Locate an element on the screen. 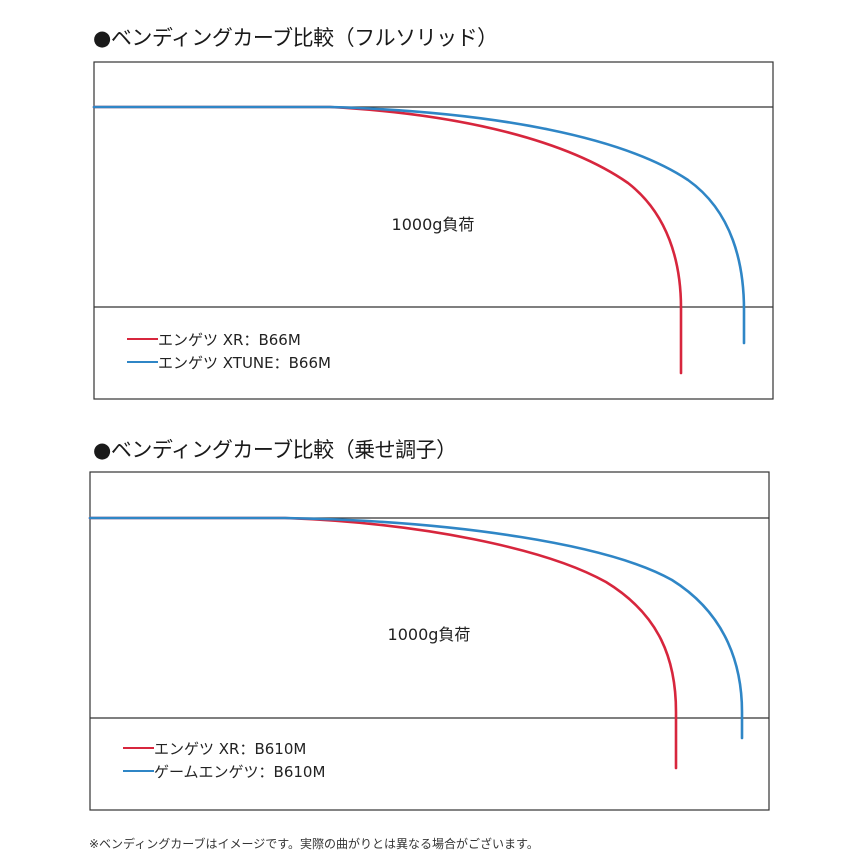 This screenshot has width=867, height=867. legend-label-engetsu-xtune-b66m: エンゲツ XTUNE：B66M is located at coordinates (244, 363).